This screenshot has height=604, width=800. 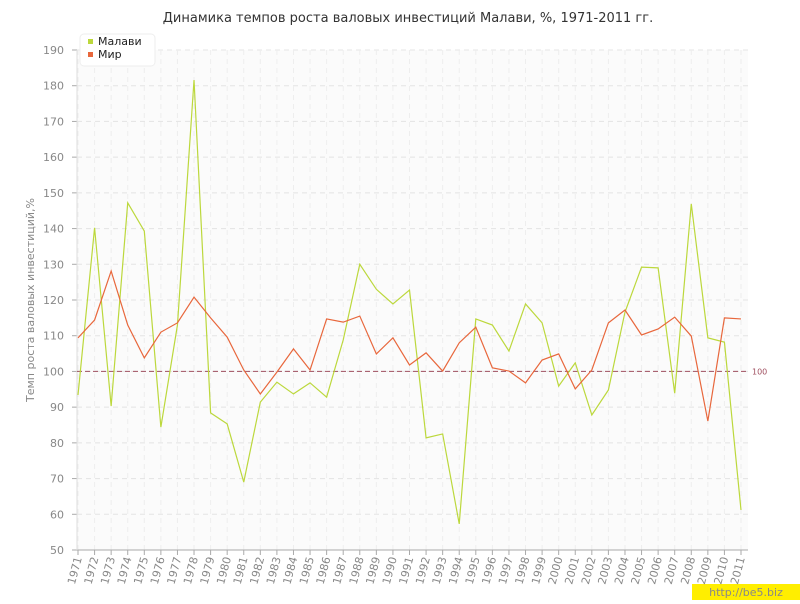 I want to click on y-tick-label: 100, so click(x=53, y=371).